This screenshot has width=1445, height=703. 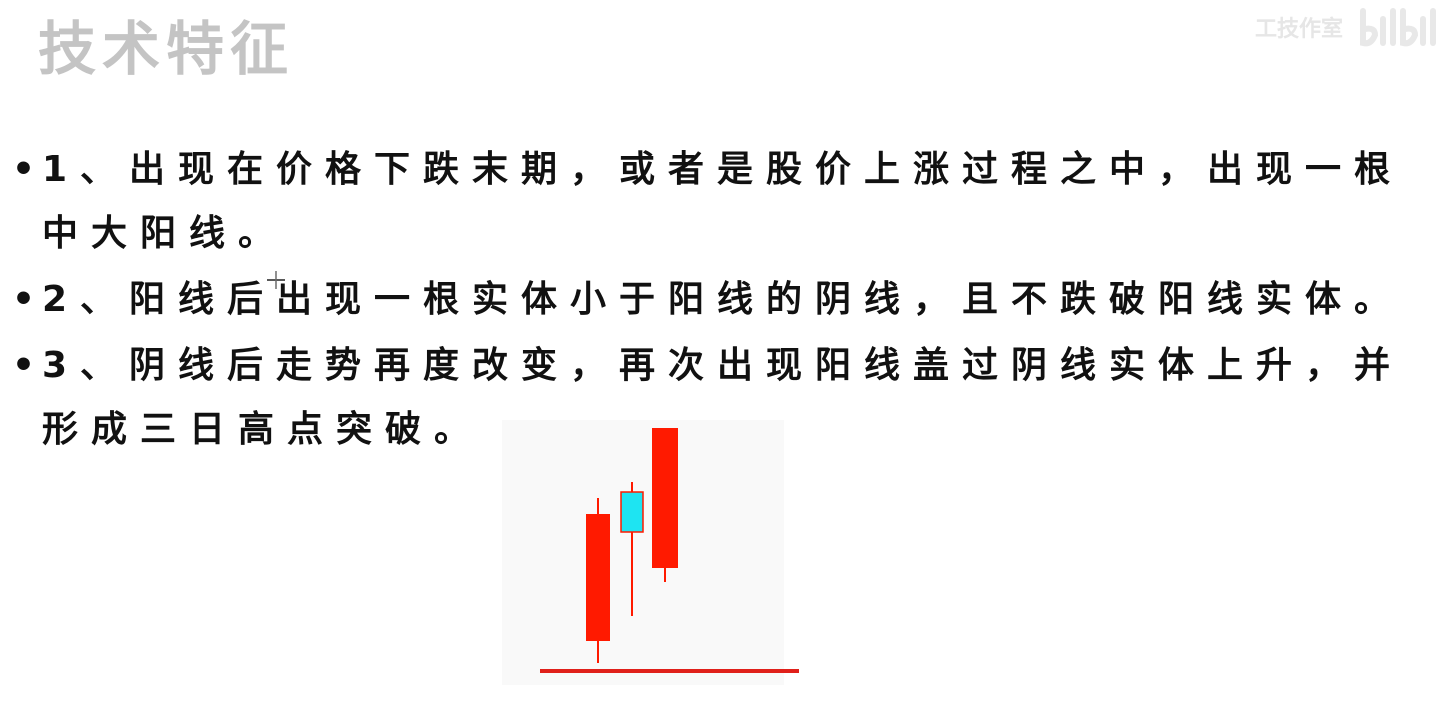 I want to click on candle-1-body, so click(x=598, y=577).